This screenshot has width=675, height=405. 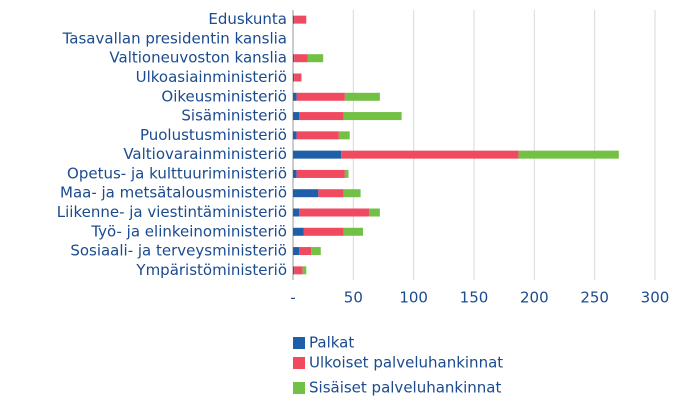 I want to click on y-tick-label: Ulkoasiainministeriö, so click(x=211, y=77).